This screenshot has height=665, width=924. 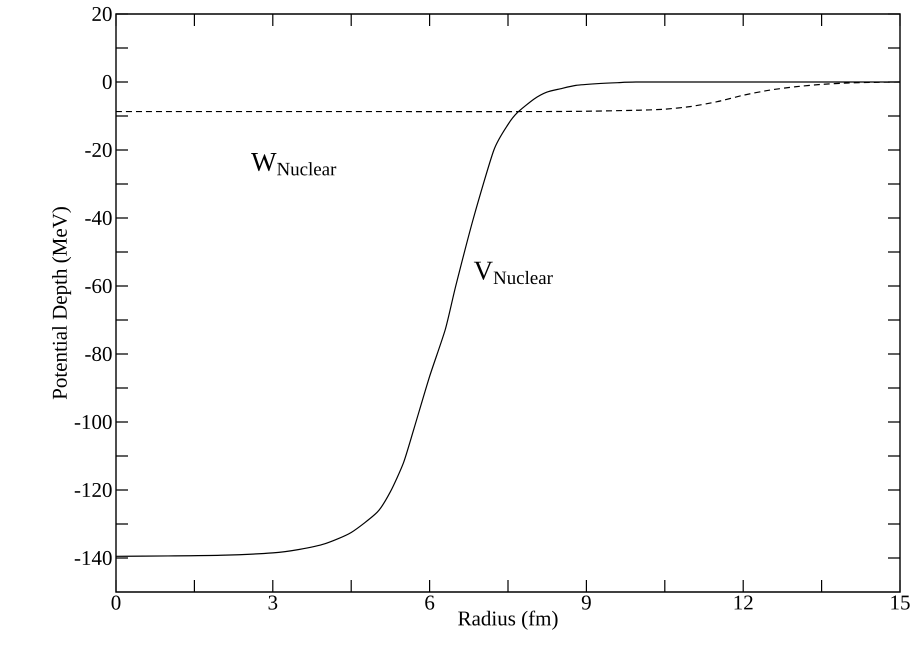 What do you see at coordinates (513, 273) in the screenshot?
I see `annotation: V$_{Nuclear}$` at bounding box center [513, 273].